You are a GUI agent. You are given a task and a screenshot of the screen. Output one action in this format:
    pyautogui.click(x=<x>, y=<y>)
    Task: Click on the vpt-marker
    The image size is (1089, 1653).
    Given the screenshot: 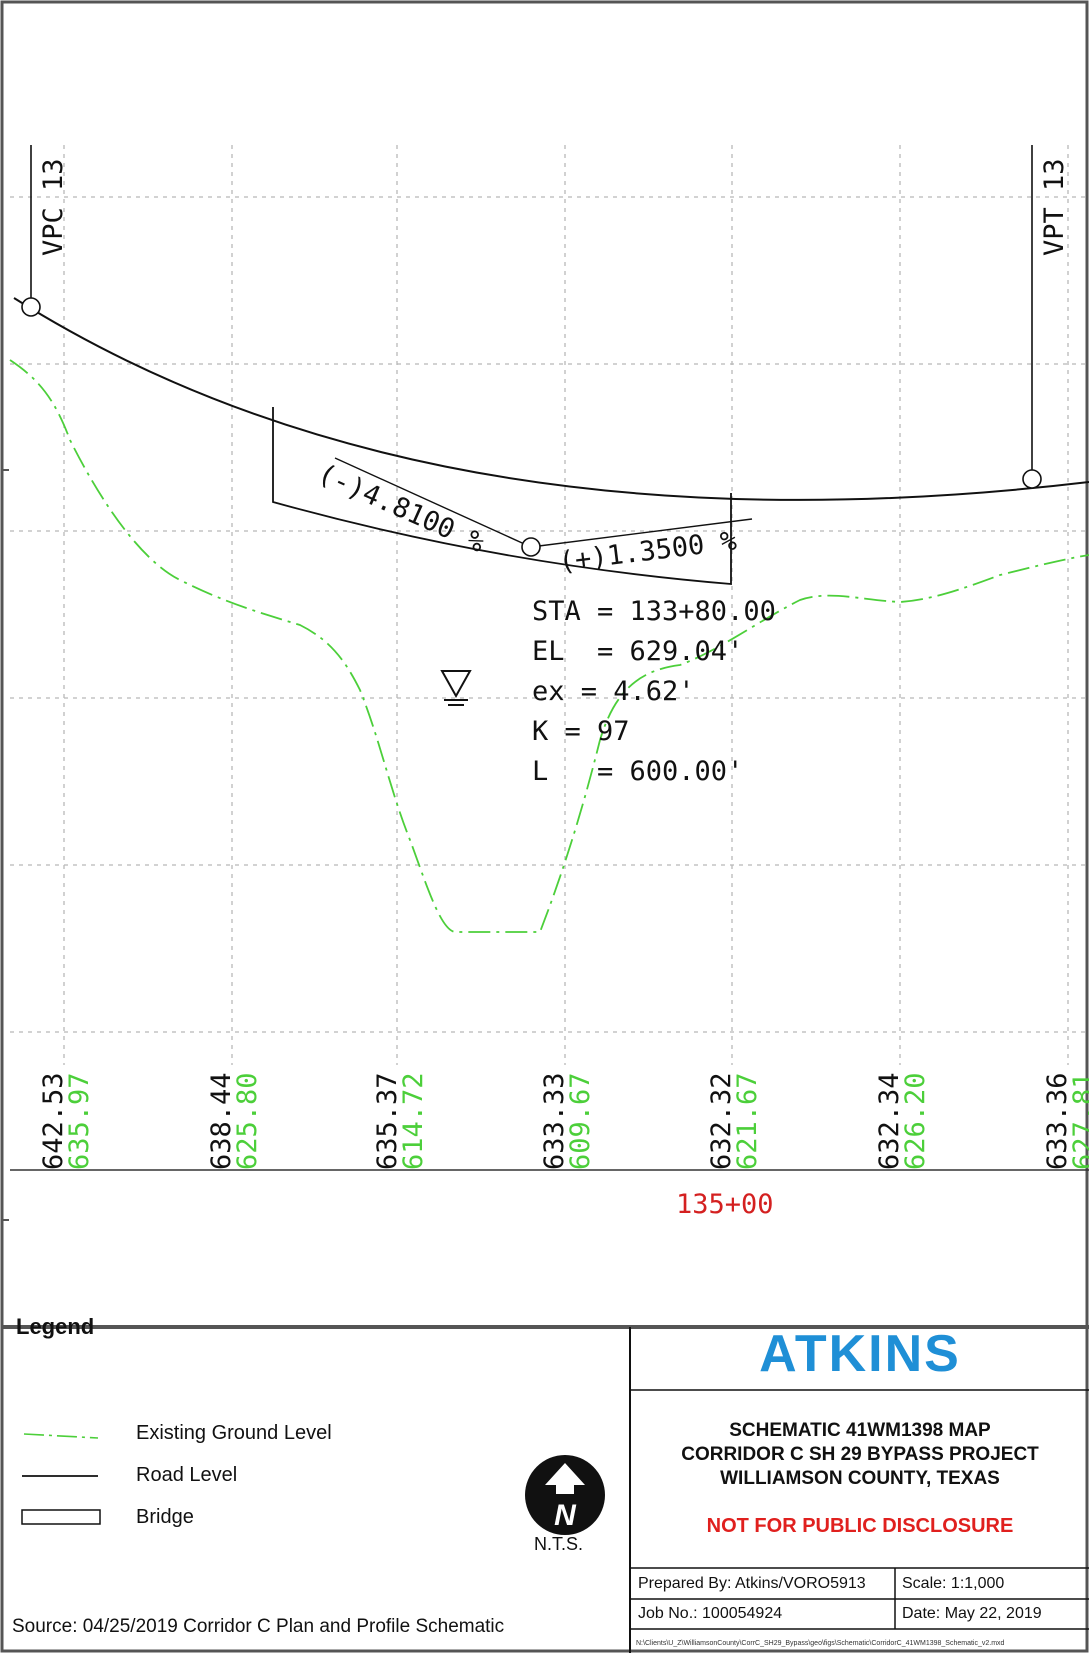 What is the action you would take?
    pyautogui.click(x=1032, y=317)
    